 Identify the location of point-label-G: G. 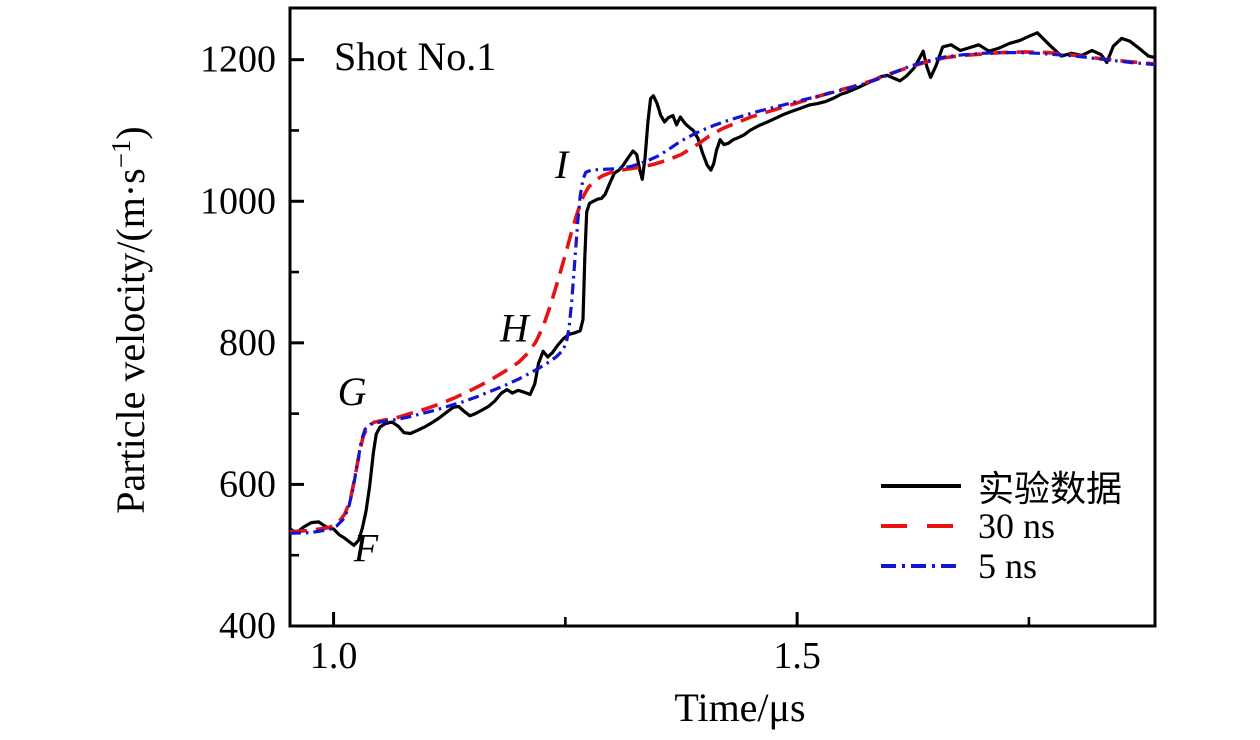
(352, 391).